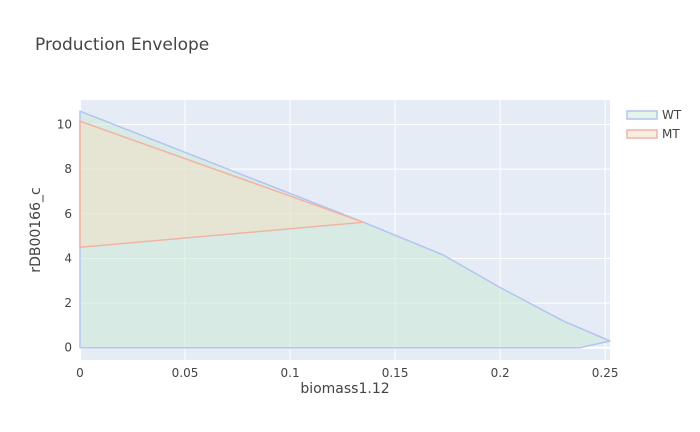 The image size is (700, 432). Describe the element at coordinates (68, 214) in the screenshot. I see `y-tick-label: 6` at that location.